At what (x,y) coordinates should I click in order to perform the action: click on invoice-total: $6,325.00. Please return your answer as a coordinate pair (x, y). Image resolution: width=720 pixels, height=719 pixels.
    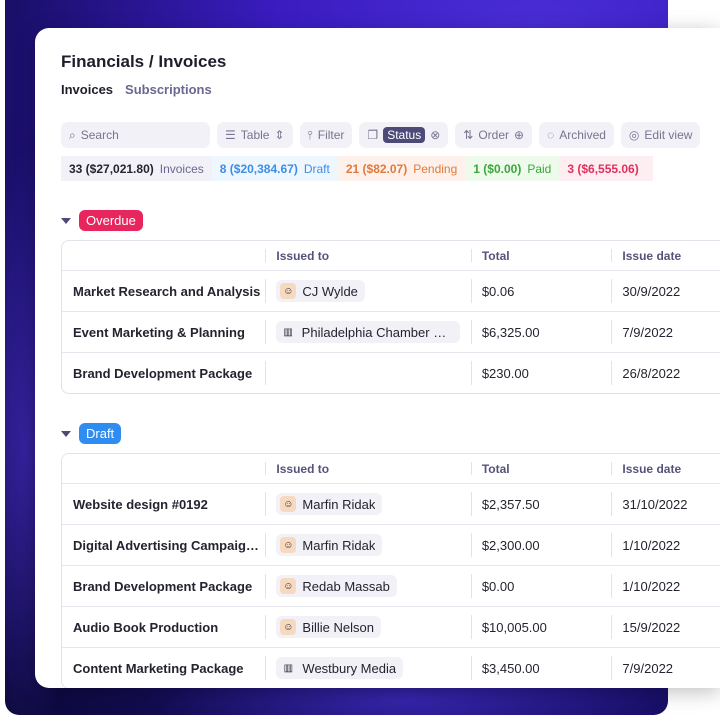
    Looking at the image, I should click on (541, 332).